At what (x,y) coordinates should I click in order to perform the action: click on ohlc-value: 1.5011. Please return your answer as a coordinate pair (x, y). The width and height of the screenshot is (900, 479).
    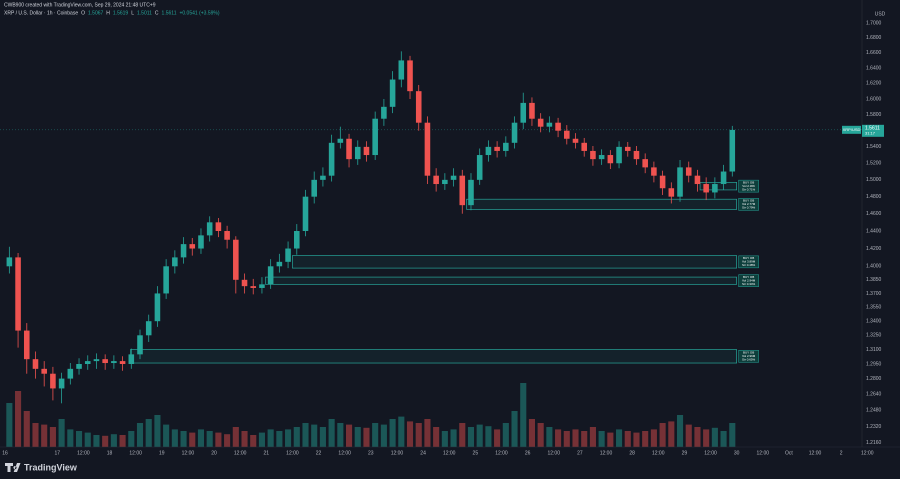
    Looking at the image, I should click on (144, 13).